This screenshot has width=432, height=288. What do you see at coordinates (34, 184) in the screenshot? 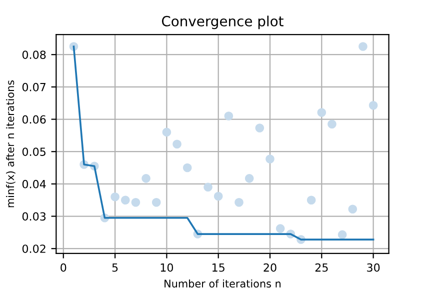
I see `y-tick-label: 0.04` at bounding box center [34, 184].